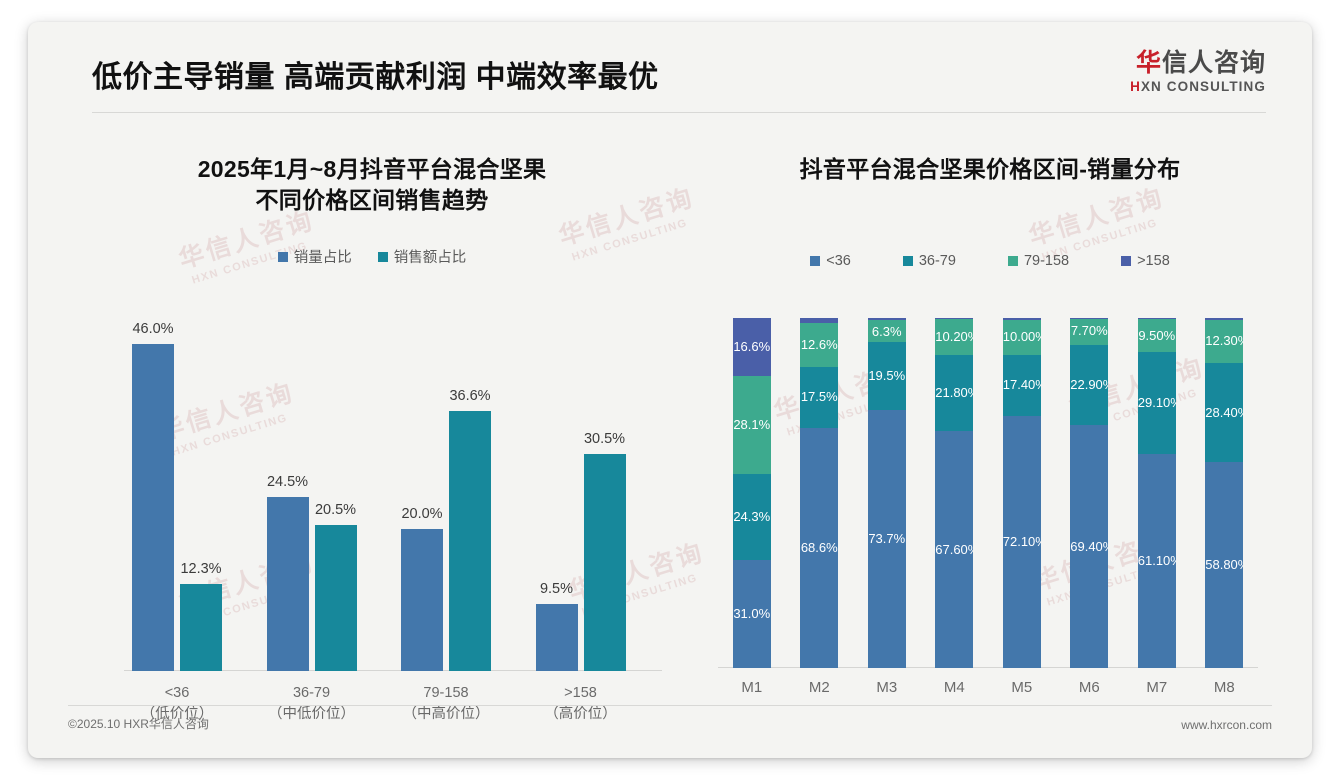 This screenshot has width=1340, height=780. I want to click on left-legend-item-0: 销量占比, so click(314, 256).